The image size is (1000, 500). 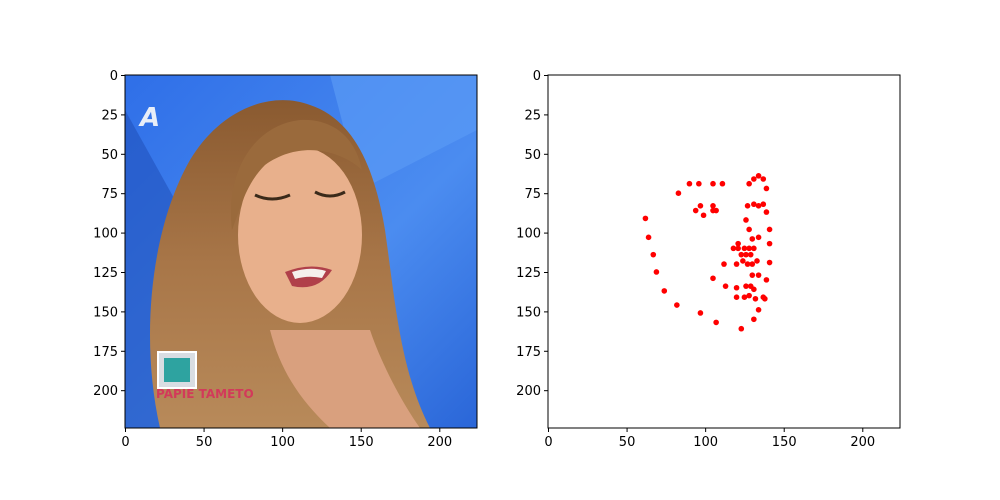 I want to click on left-y-axis: 0 25 50 75 100 125 150 175 200, so click(x=109, y=234).